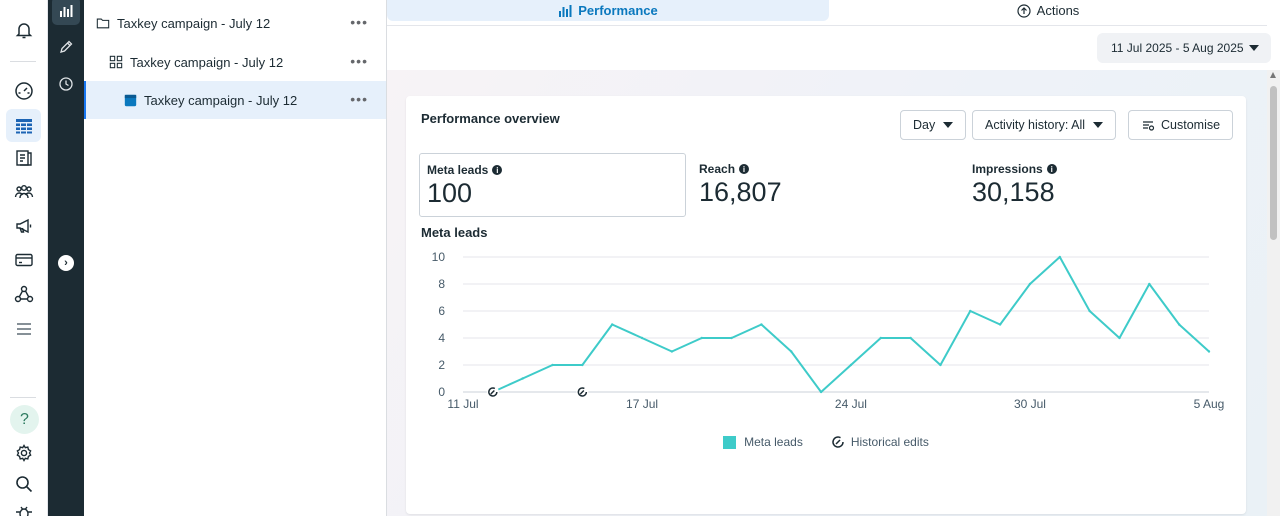 This screenshot has height=516, width=1280. What do you see at coordinates (24, 226) in the screenshot?
I see `megaphone-icon` at bounding box center [24, 226].